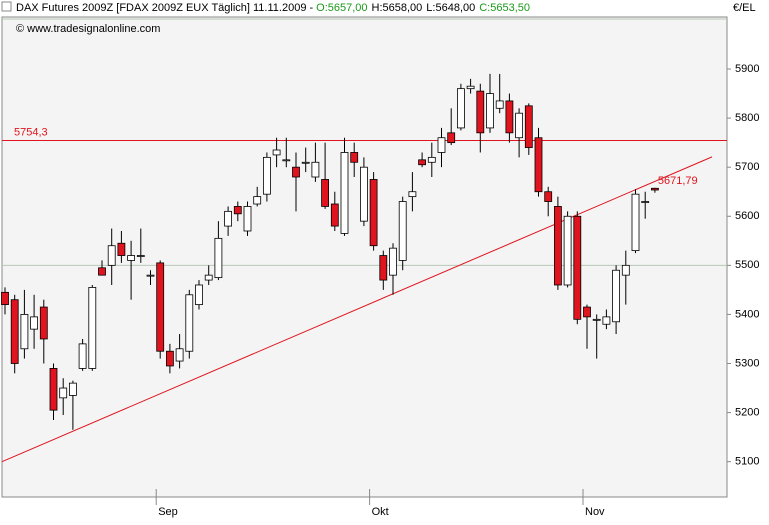  What do you see at coordinates (397, 8) in the screenshot?
I see `ohlc-label: H:5658,00` at bounding box center [397, 8].